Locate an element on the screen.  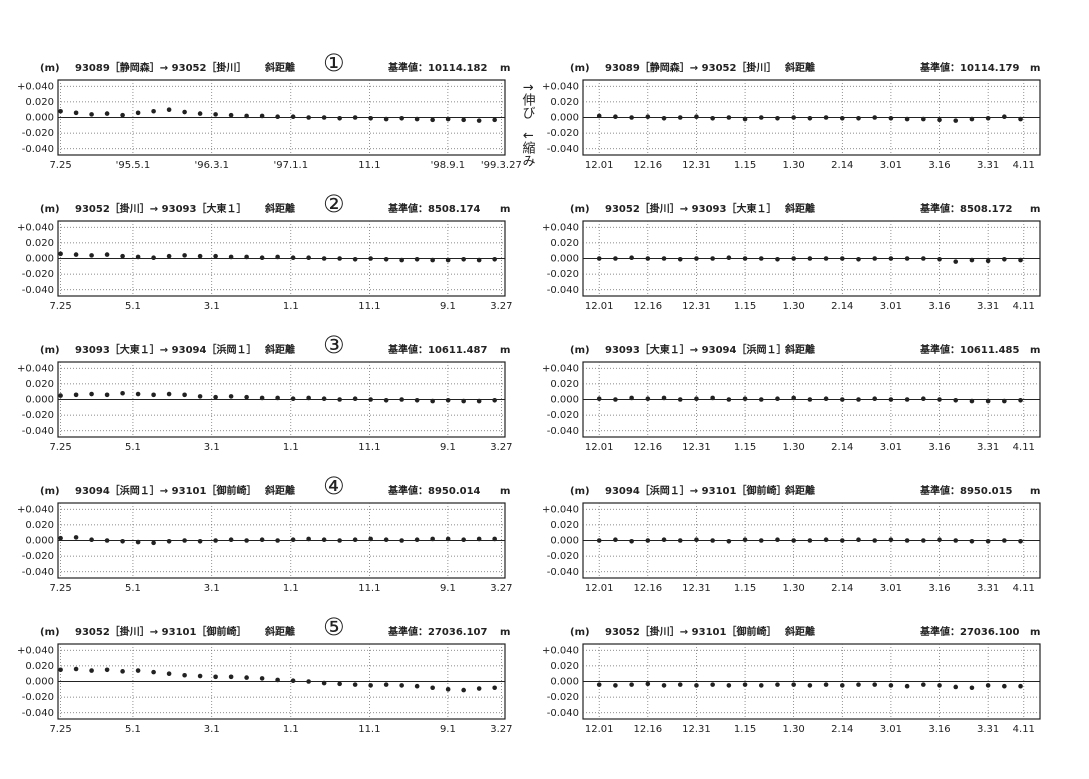
x-tick-label: 5.1 is located at coordinates (133, 588).